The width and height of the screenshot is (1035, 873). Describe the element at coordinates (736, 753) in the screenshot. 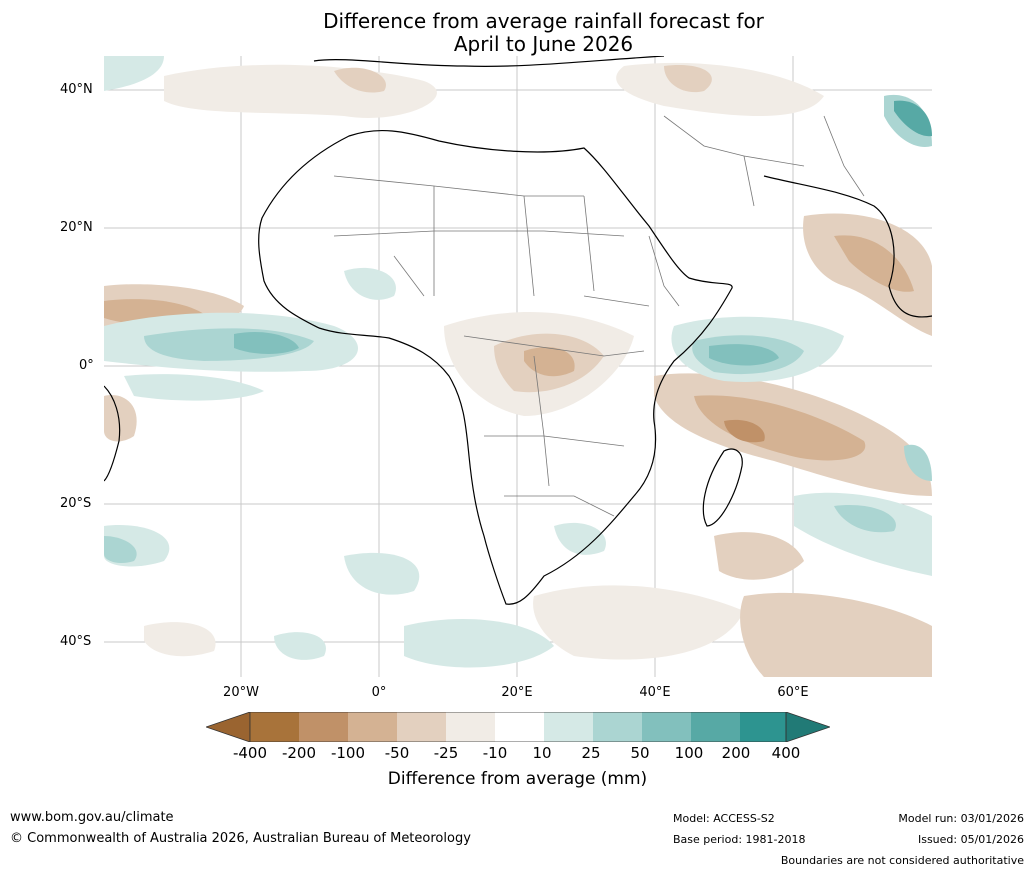

I see `colorbar-tick: 200` at that location.